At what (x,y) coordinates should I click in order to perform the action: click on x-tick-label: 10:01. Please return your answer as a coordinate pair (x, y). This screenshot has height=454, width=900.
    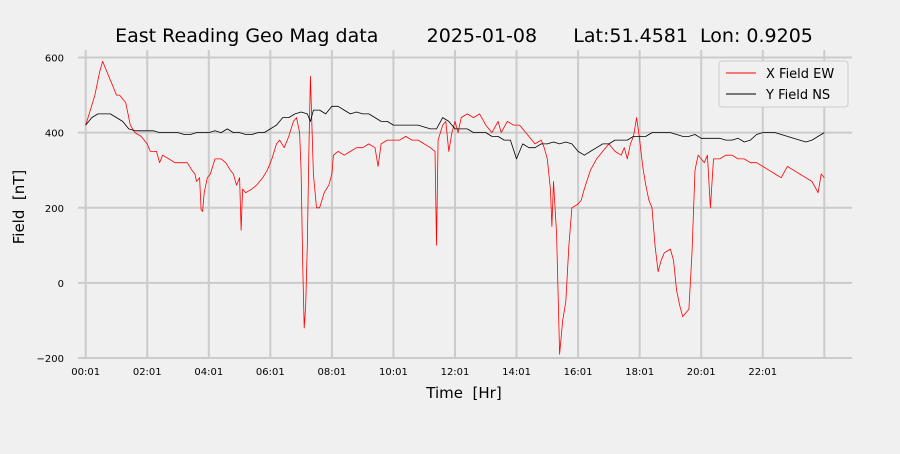
    Looking at the image, I should click on (393, 372).